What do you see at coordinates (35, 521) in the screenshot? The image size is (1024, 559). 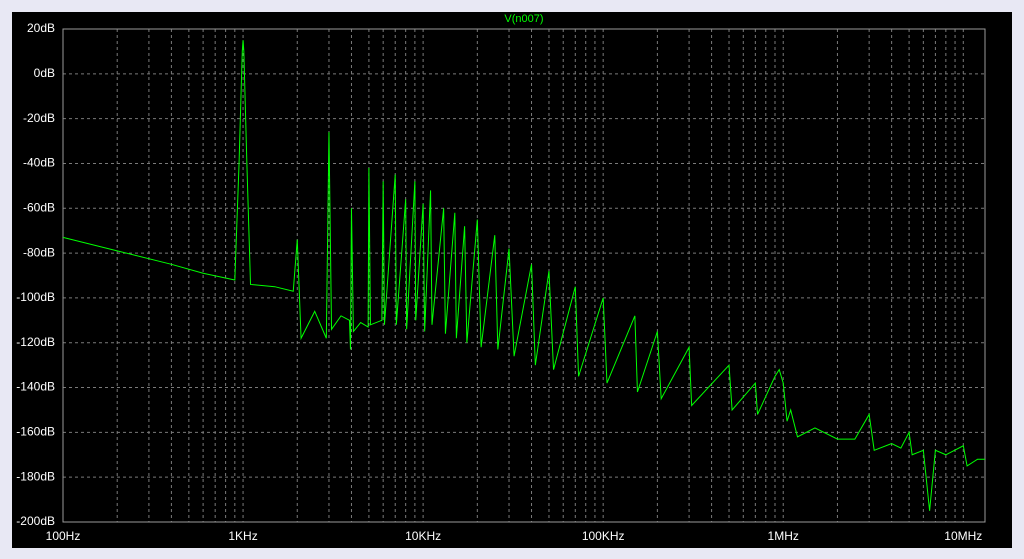 I see `y-tick-label: -200dB` at bounding box center [35, 521].